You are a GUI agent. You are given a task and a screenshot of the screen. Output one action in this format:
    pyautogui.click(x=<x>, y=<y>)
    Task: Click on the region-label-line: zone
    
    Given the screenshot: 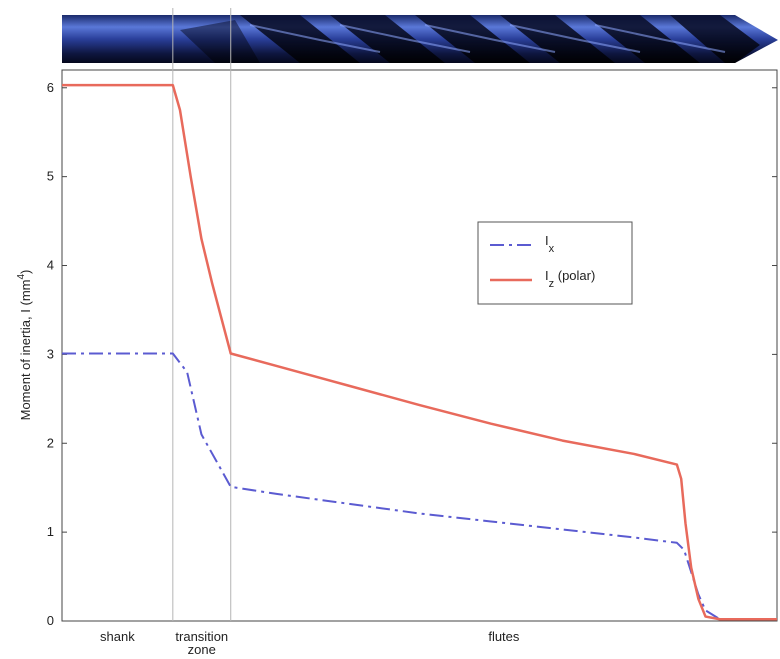 What is the action you would take?
    pyautogui.click(x=202, y=648)
    